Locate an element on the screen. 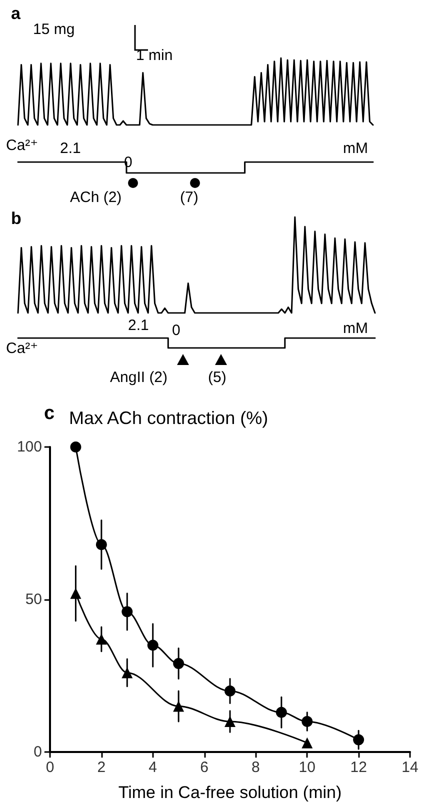 This screenshot has height=810, width=422. x-tick-label: 6 is located at coordinates (204, 767).